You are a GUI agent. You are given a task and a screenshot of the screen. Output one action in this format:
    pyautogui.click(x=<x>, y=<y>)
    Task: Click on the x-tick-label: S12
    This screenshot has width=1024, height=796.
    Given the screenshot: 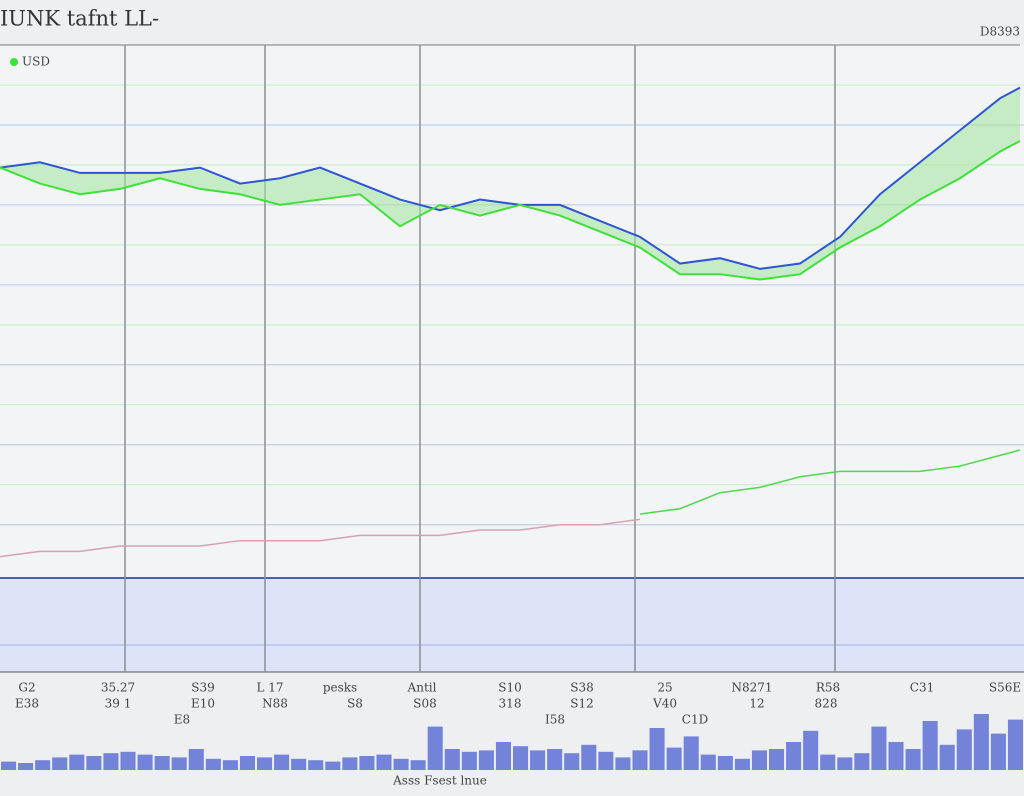 What is the action you would take?
    pyautogui.click(x=582, y=704)
    